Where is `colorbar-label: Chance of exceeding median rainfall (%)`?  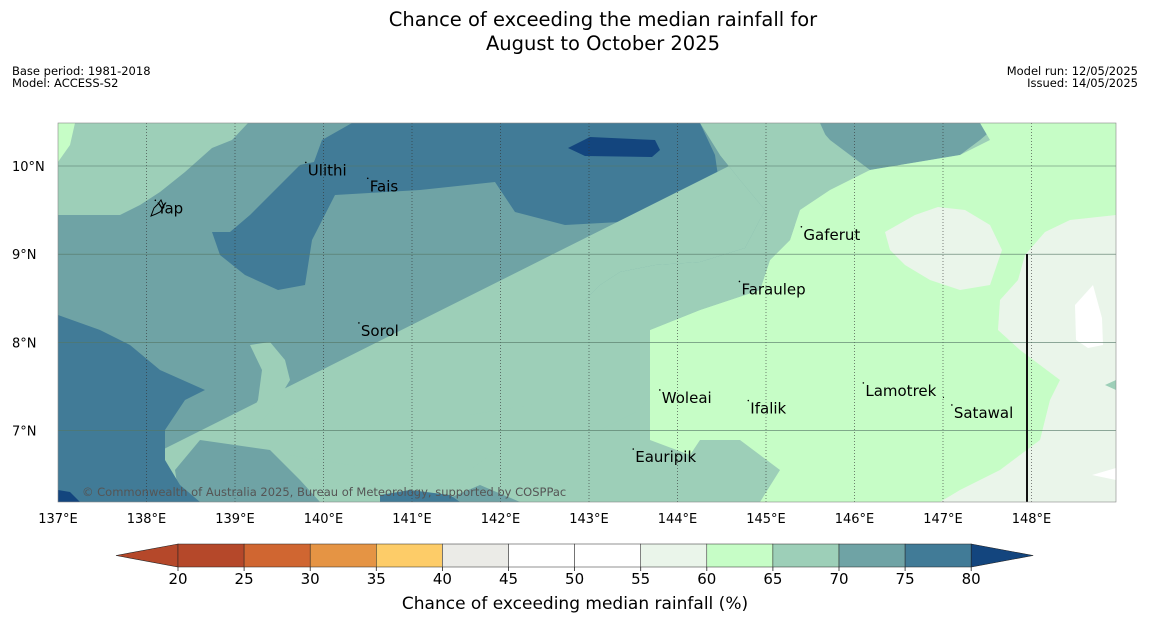
colorbar-label: Chance of exceeding median rainfall (%) is located at coordinates (575, 604).